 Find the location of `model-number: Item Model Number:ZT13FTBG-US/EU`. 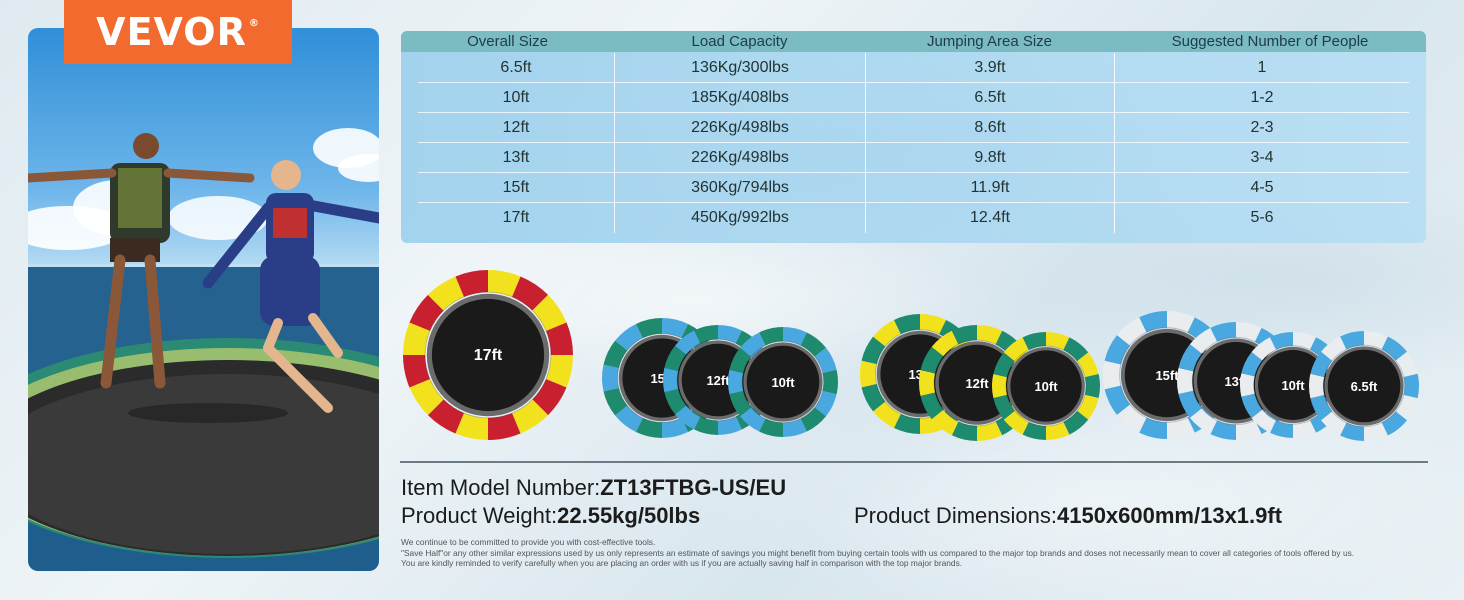

model-number: Item Model Number:ZT13FTBG-US/EU is located at coordinates (593, 488).